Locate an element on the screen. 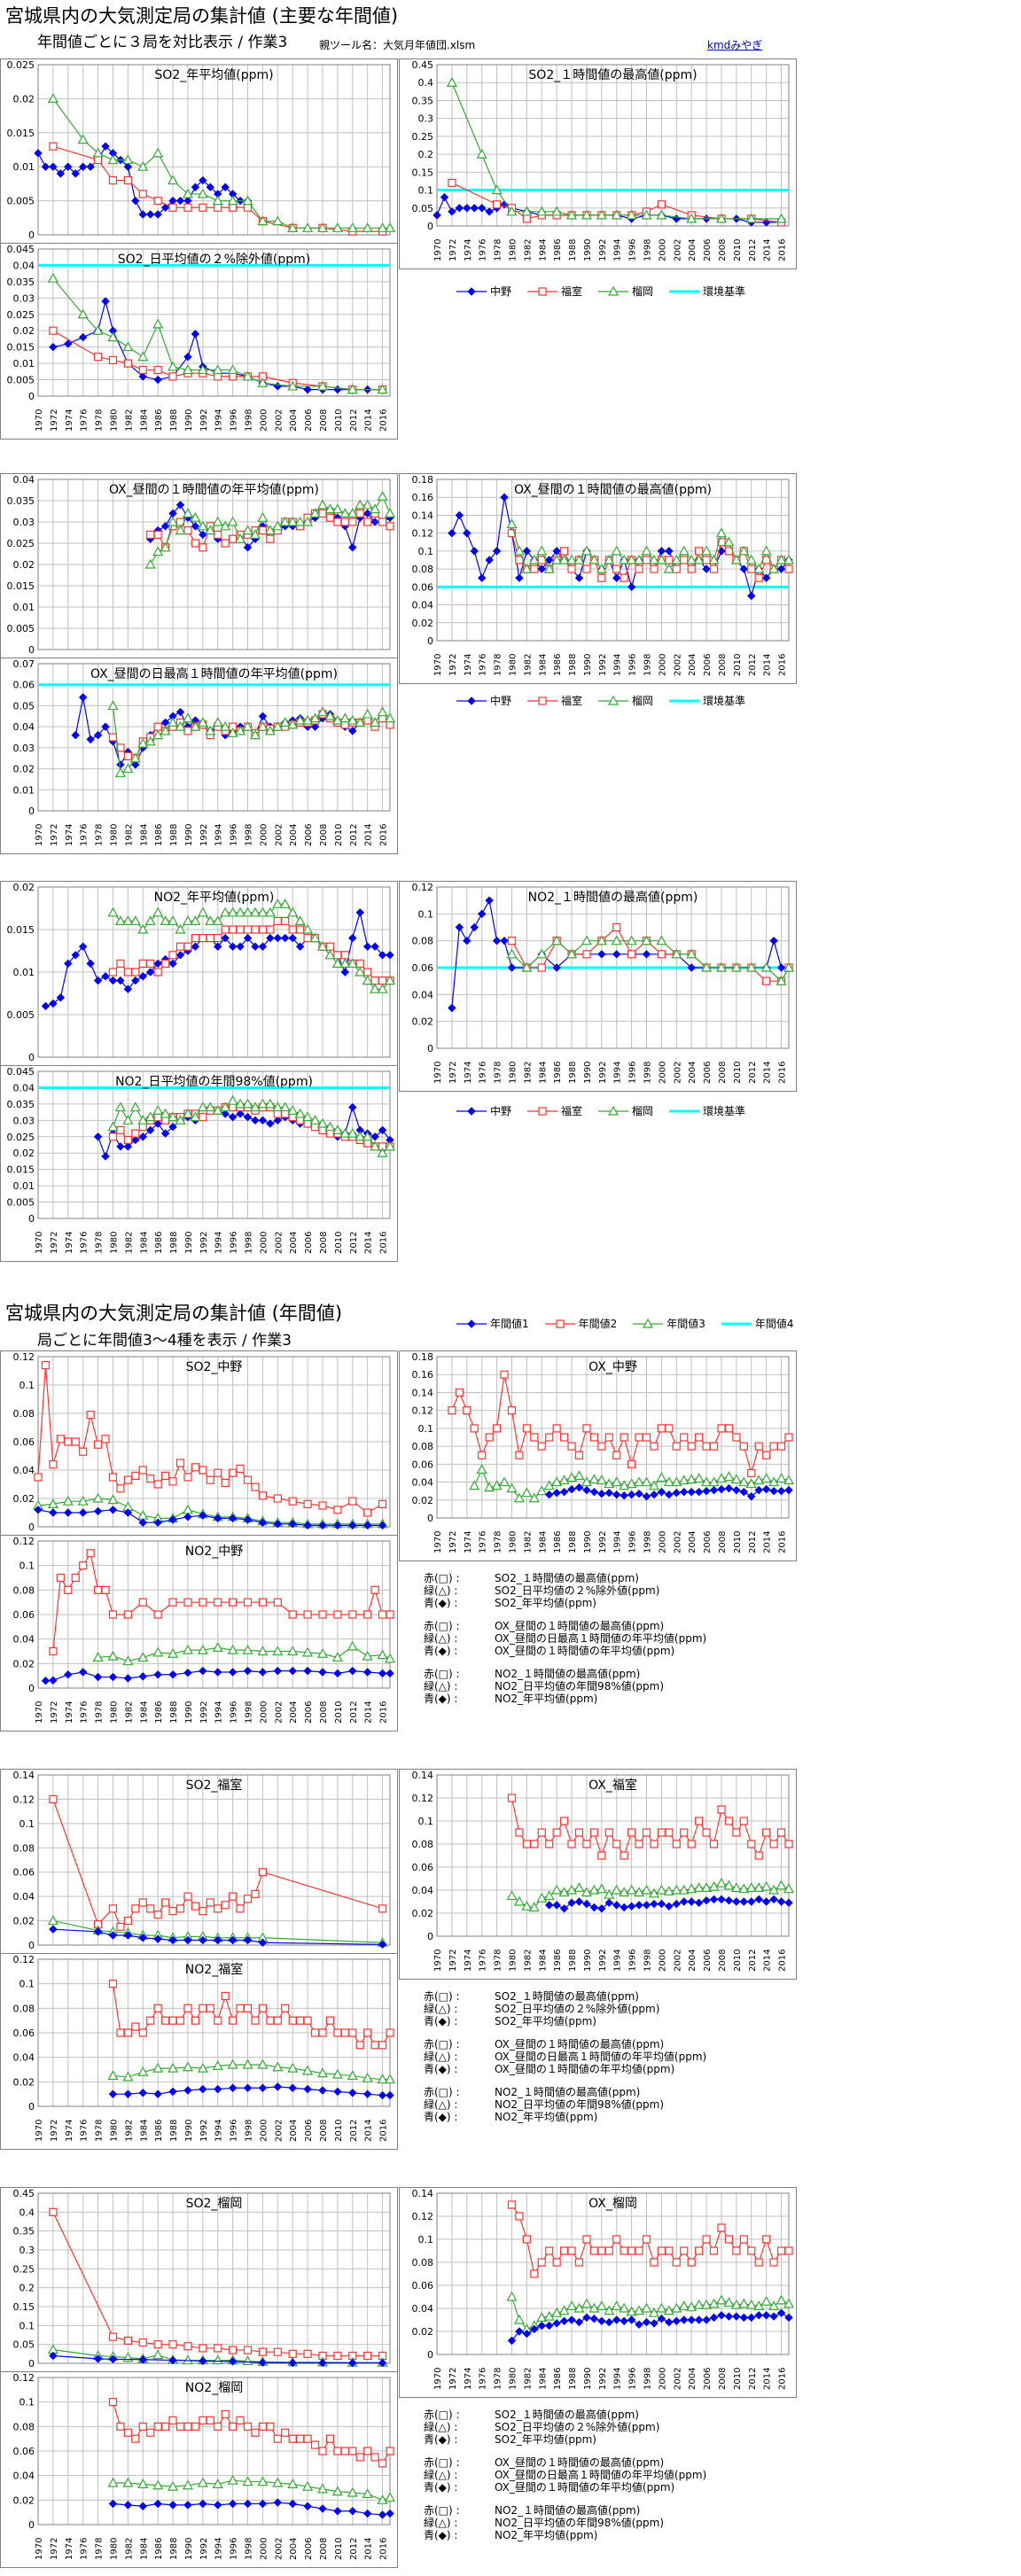  x-tick-label: 1976 is located at coordinates (85, 2549).